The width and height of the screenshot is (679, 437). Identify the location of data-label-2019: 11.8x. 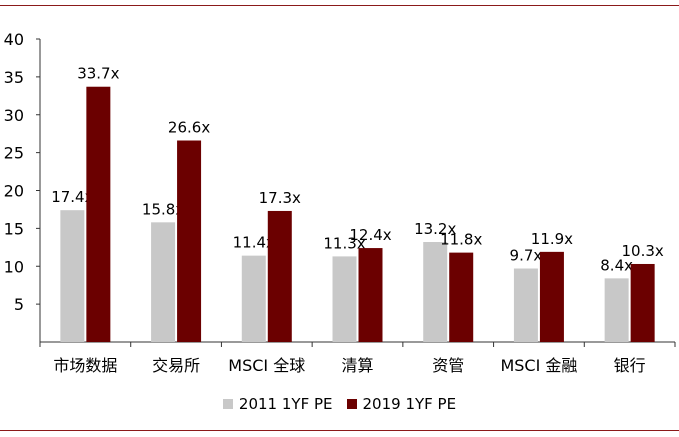
(461, 240).